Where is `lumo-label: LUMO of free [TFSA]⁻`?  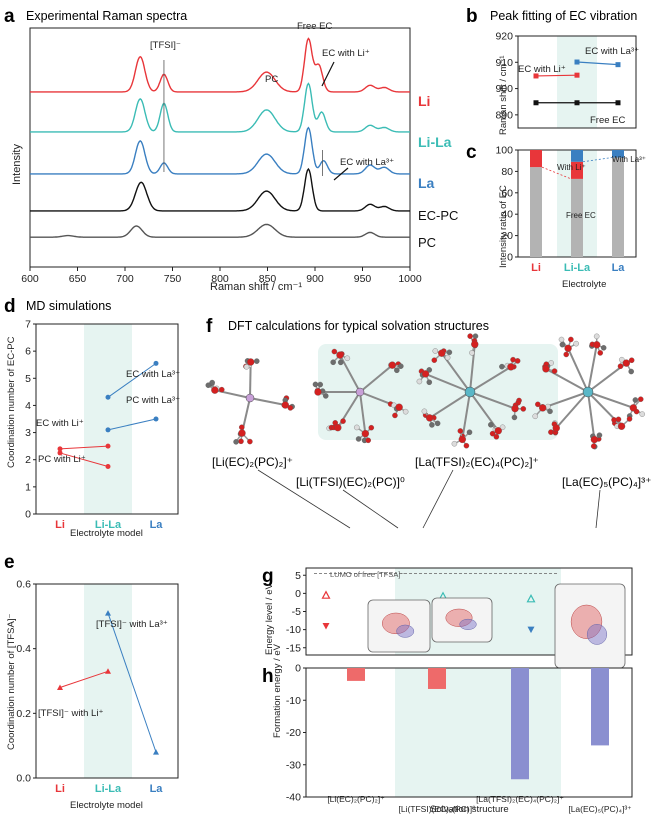
lumo-label: LUMO of free [TFSA]⁻ is located at coordinates (367, 574).